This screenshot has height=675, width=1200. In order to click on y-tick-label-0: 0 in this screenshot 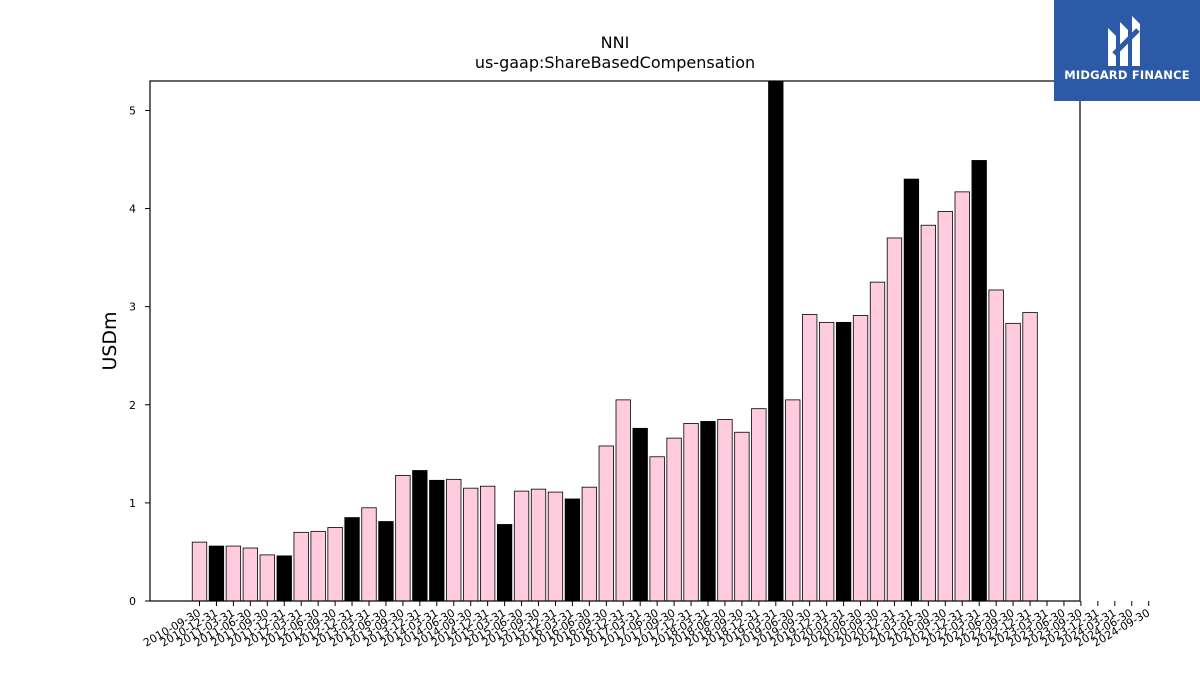, I will do `click(132, 601)`.